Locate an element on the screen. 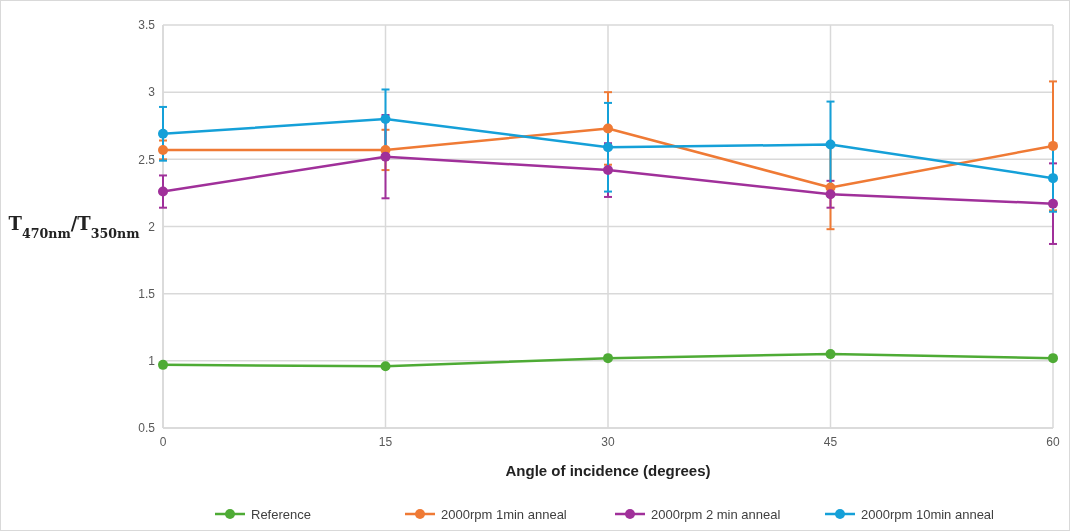  x-tick-label: 15 is located at coordinates (385, 442).